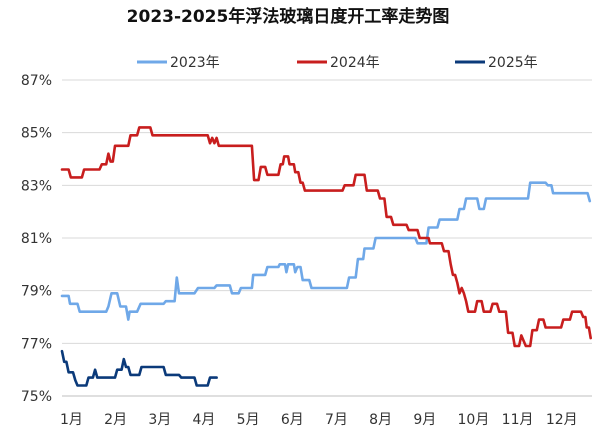  Describe the element at coordinates (36, 344) in the screenshot. I see `y-tick-label: 77%` at that location.